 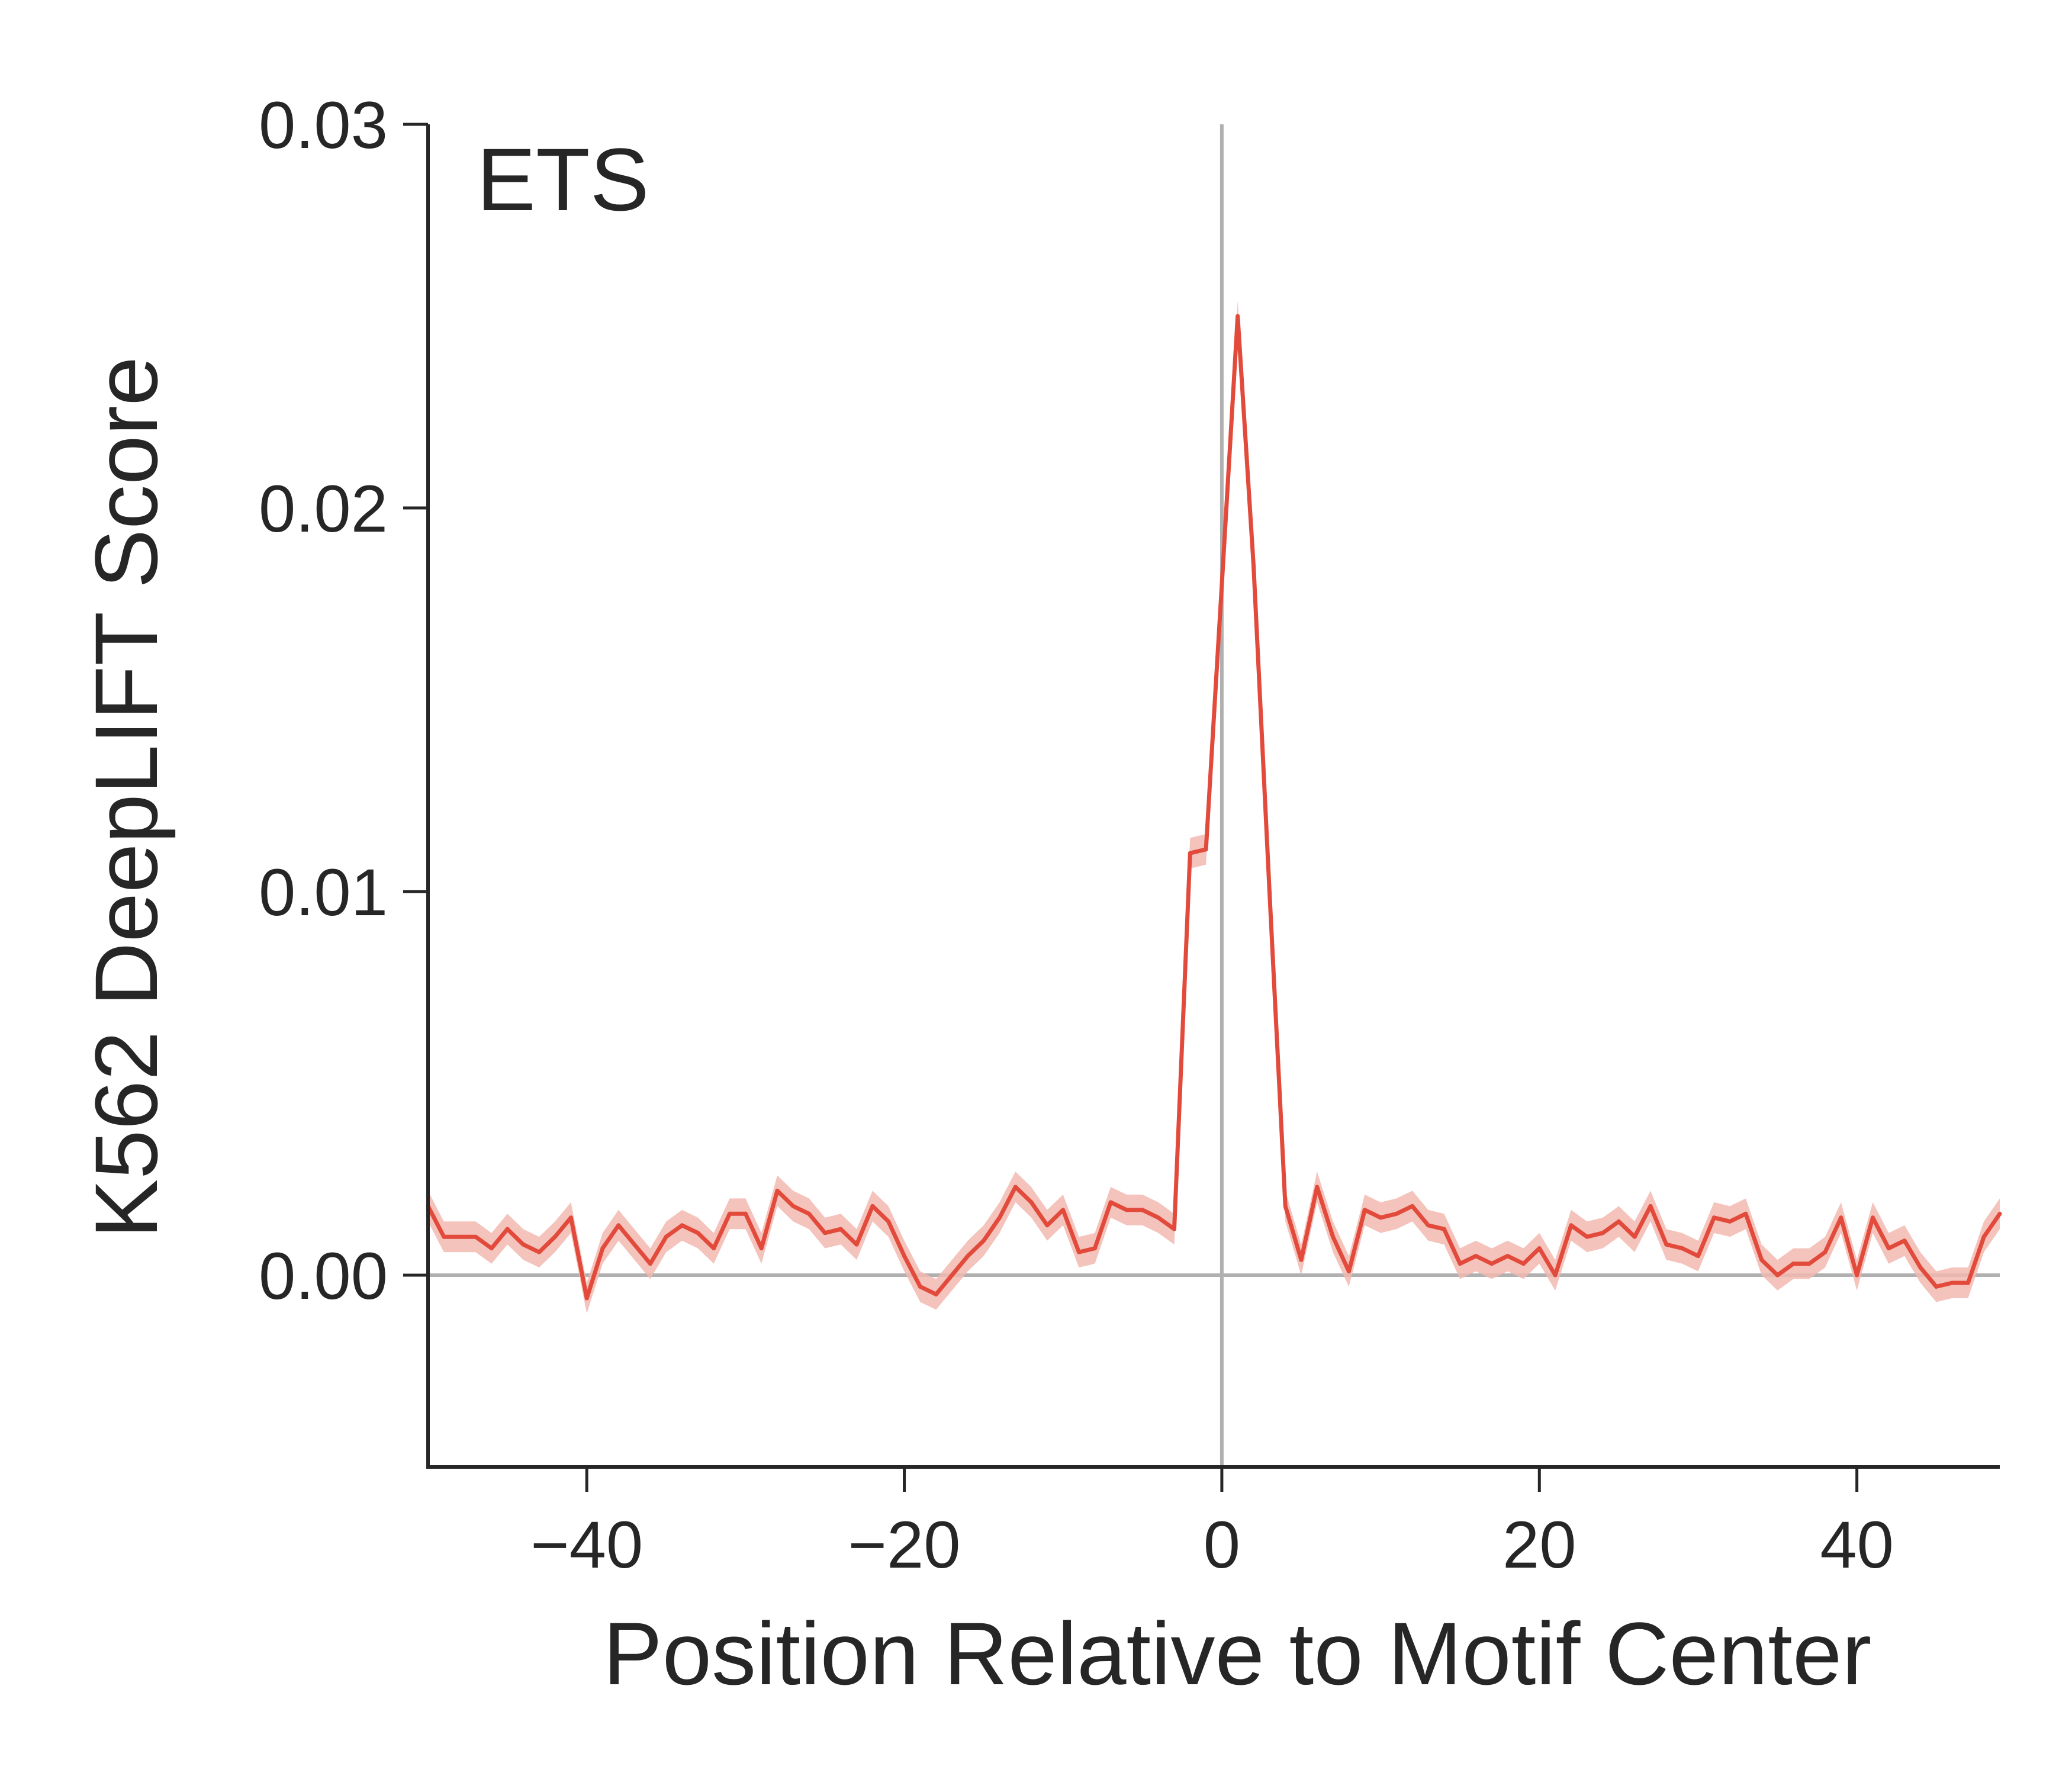 What do you see at coordinates (323, 892) in the screenshot?
I see `y-tick-label: 0.01` at bounding box center [323, 892].